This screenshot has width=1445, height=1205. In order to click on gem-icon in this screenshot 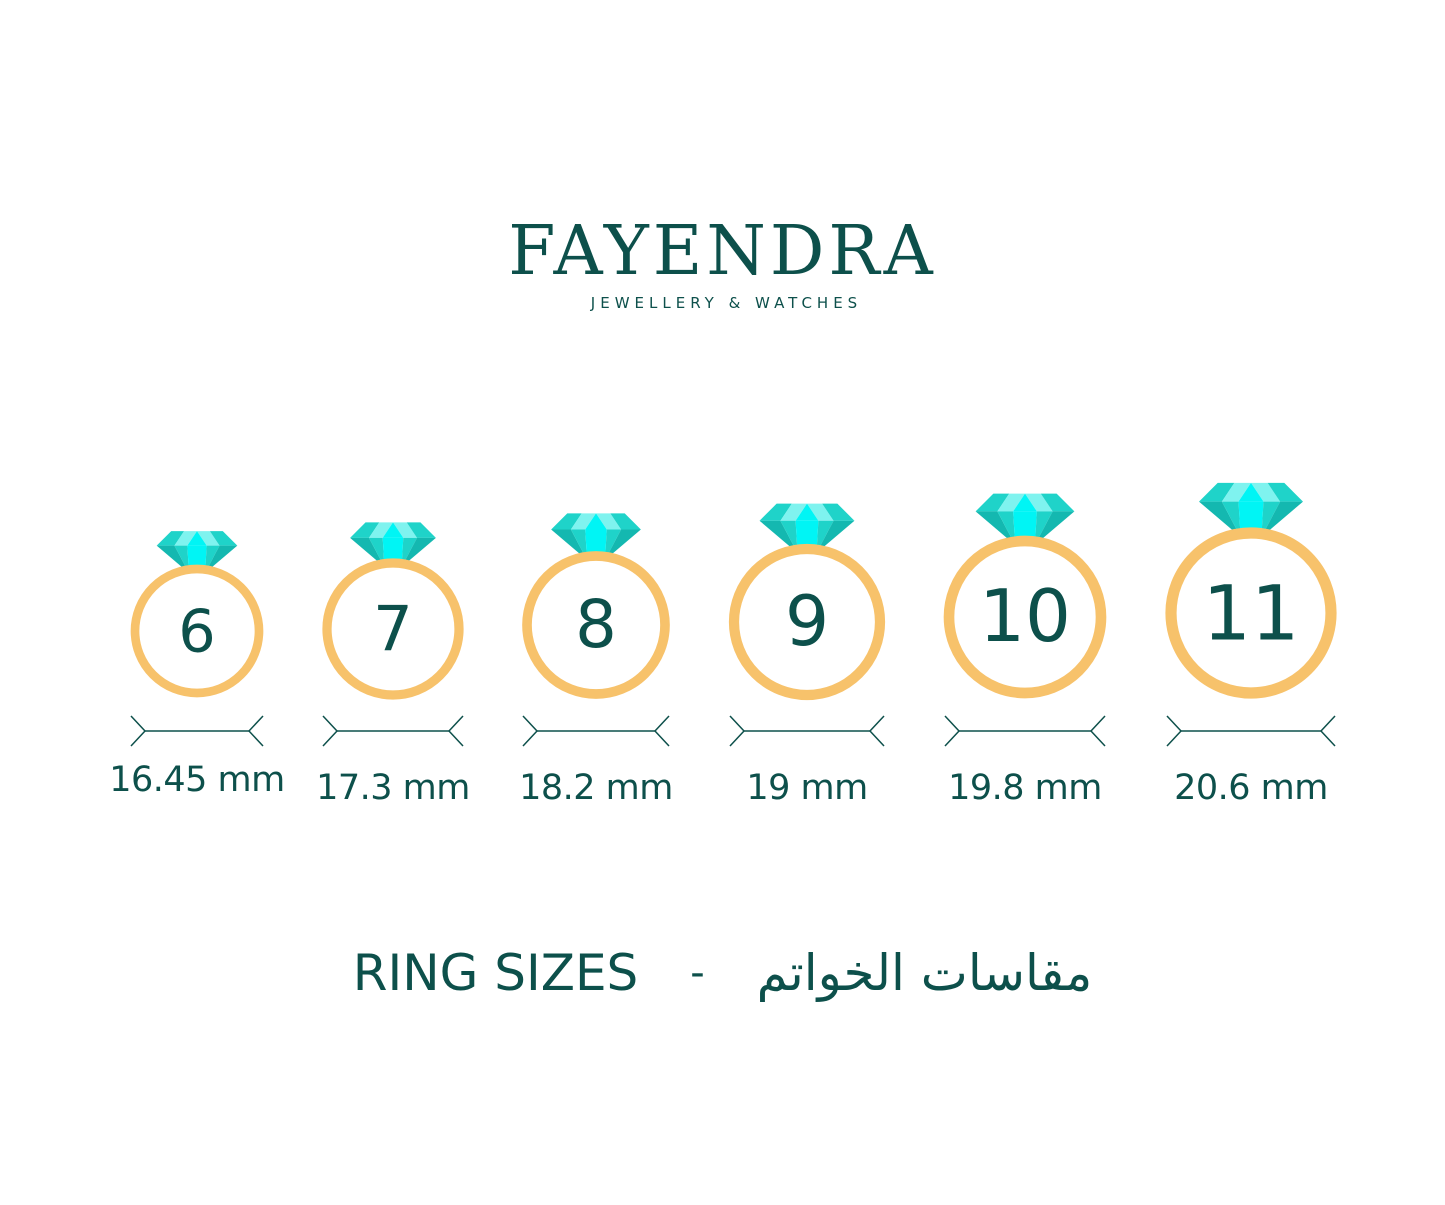, I will do `click(1025, 519)`.